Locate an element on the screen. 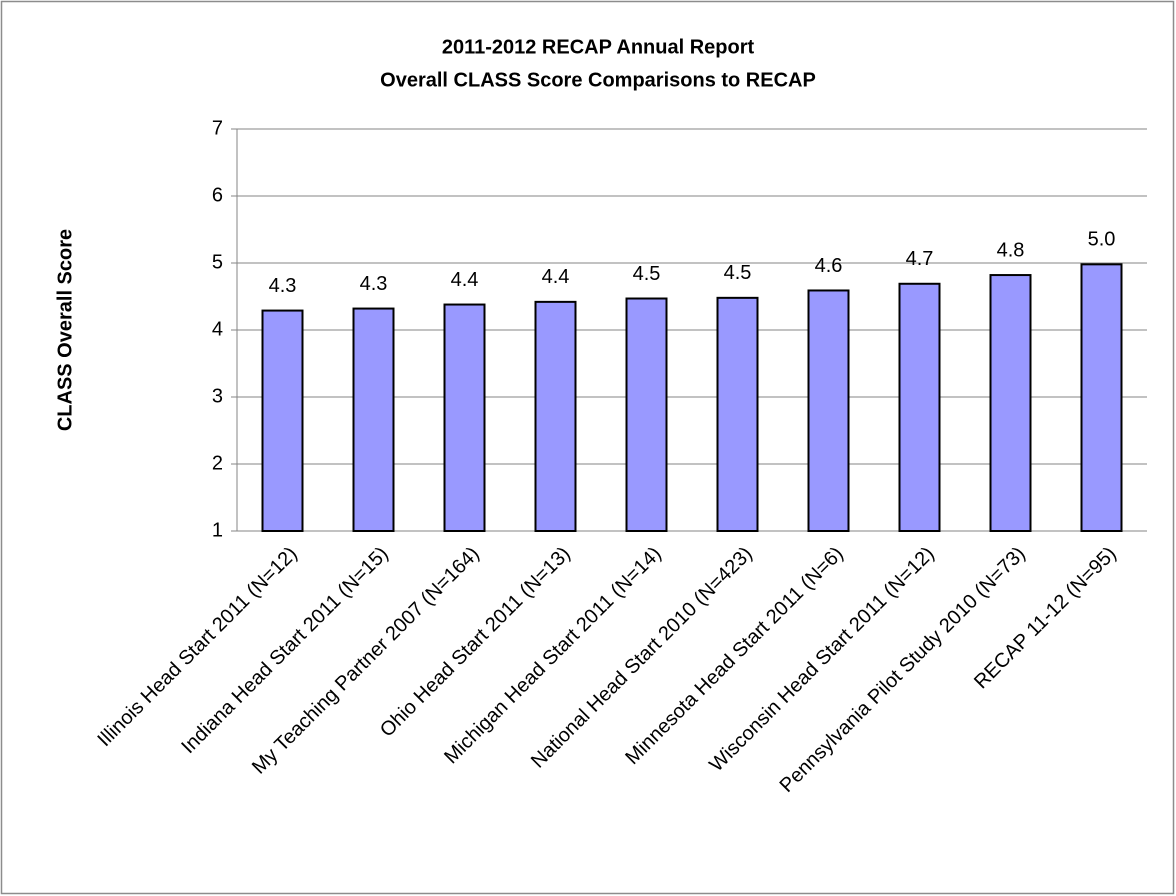 This screenshot has width=1176, height=896. y-tick-label: 3 is located at coordinates (217, 396).